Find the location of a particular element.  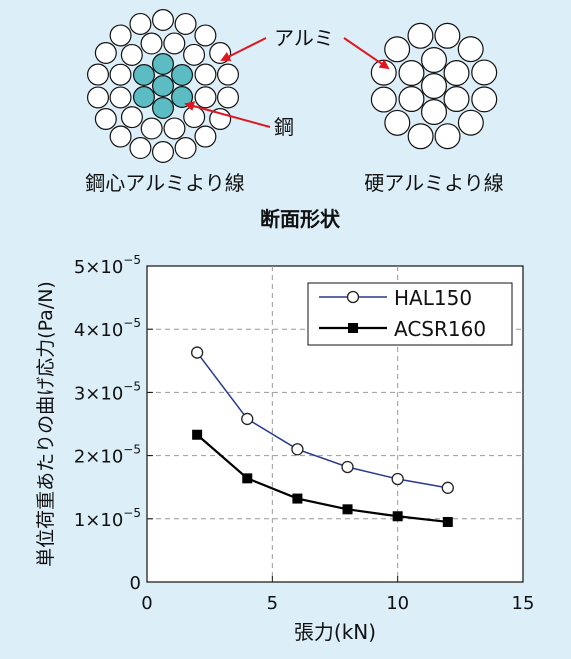

x-tick-label: 15 is located at coordinates (523, 603).